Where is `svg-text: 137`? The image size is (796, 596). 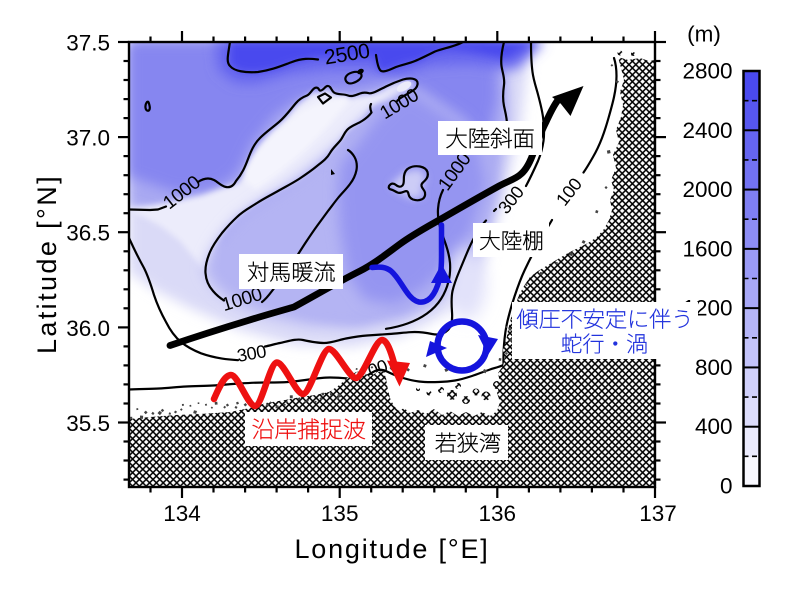
svg-text: 137 is located at coordinates (658, 513).